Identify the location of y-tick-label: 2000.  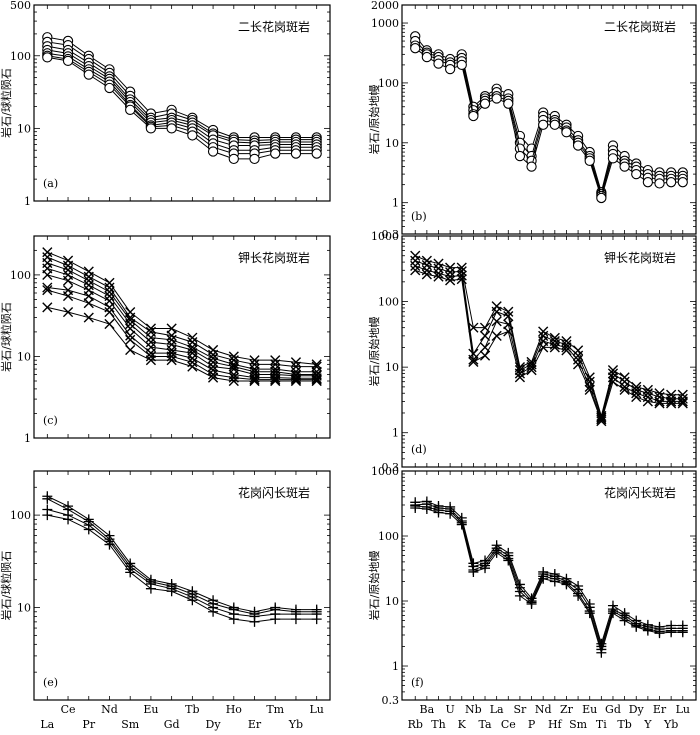
(385, 6).